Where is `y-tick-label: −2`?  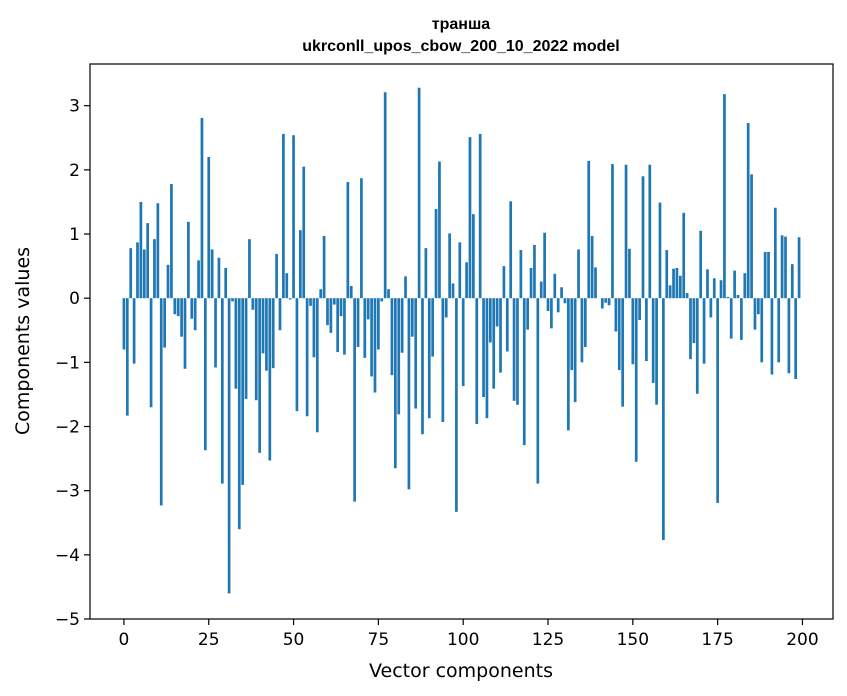 y-tick-label: −2 is located at coordinates (67, 428).